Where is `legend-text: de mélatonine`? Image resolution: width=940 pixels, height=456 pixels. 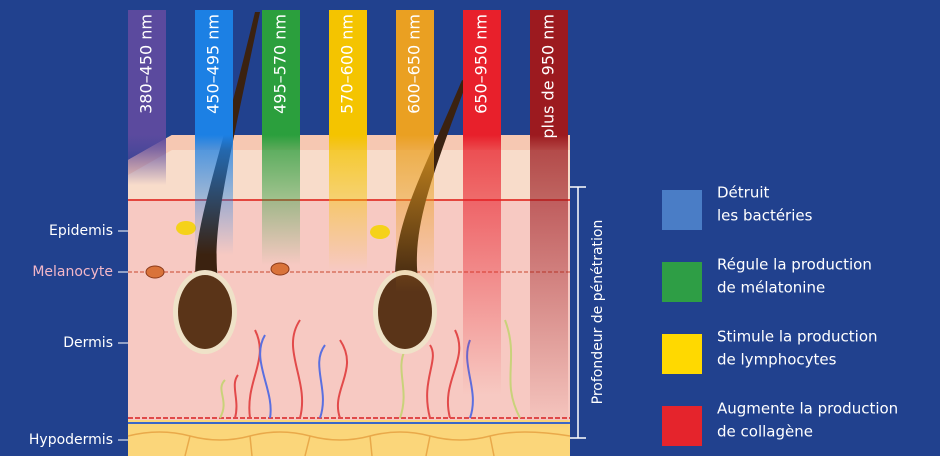 legend-text: de mélatonine is located at coordinates (771, 288).